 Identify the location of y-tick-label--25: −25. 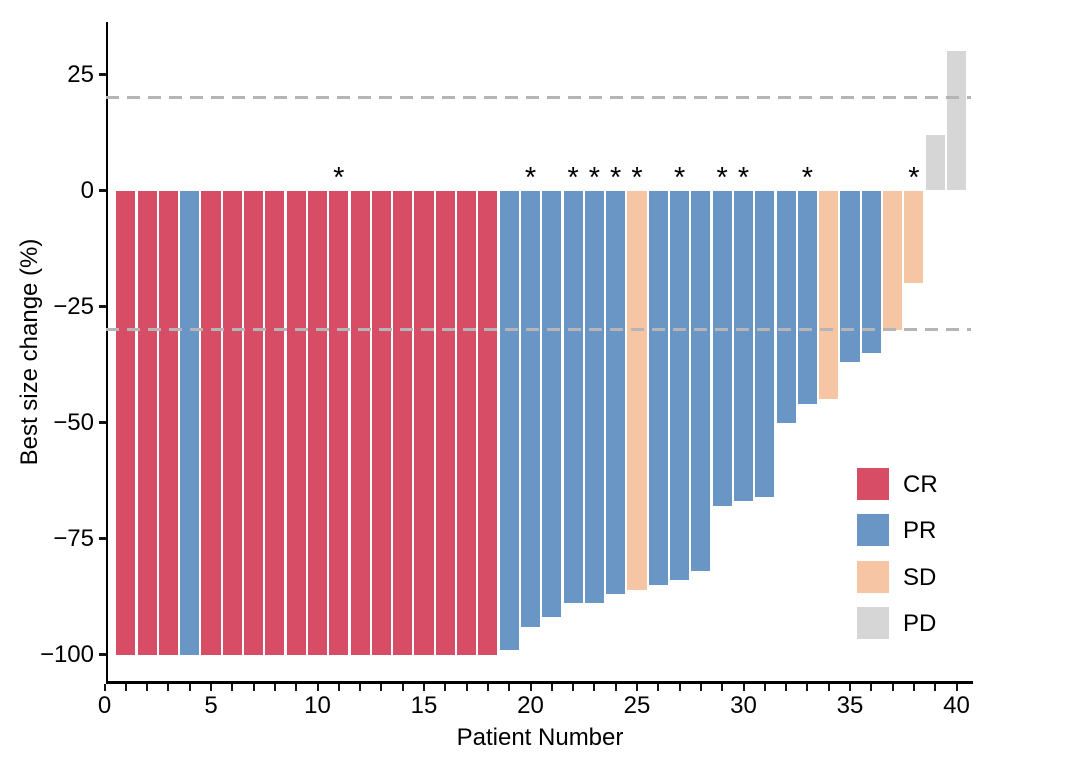
(73, 306).